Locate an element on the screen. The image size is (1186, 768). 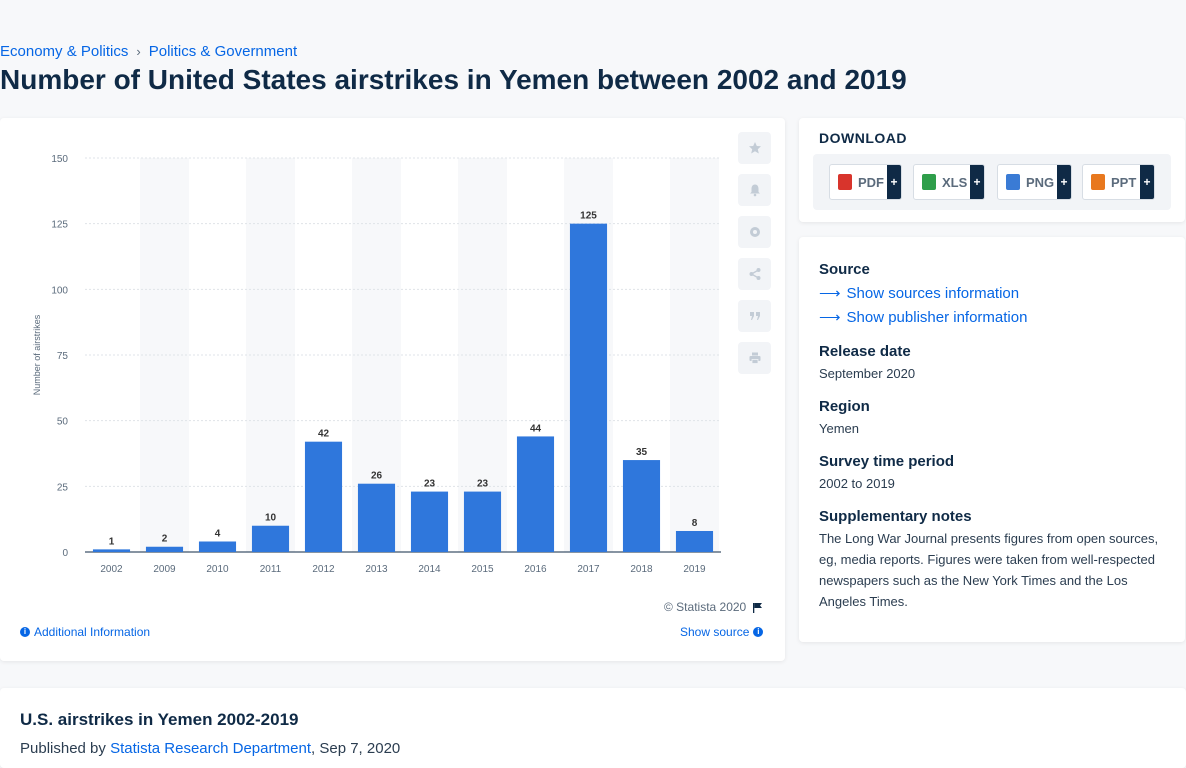
png-file-icon is located at coordinates (1013, 182).